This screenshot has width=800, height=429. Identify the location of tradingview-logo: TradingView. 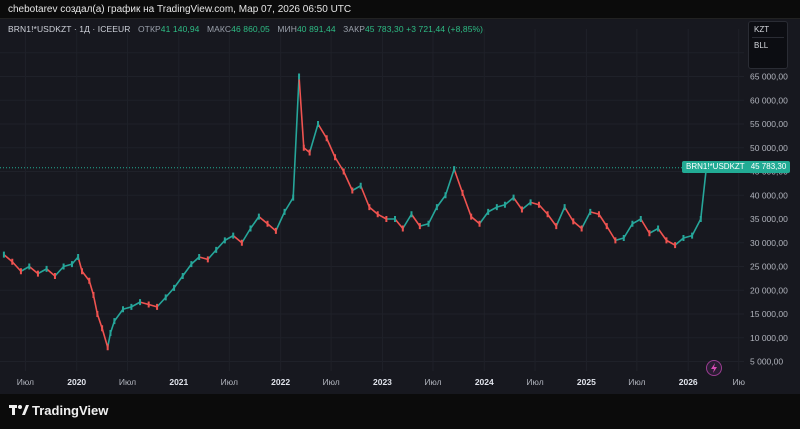
(58, 410).